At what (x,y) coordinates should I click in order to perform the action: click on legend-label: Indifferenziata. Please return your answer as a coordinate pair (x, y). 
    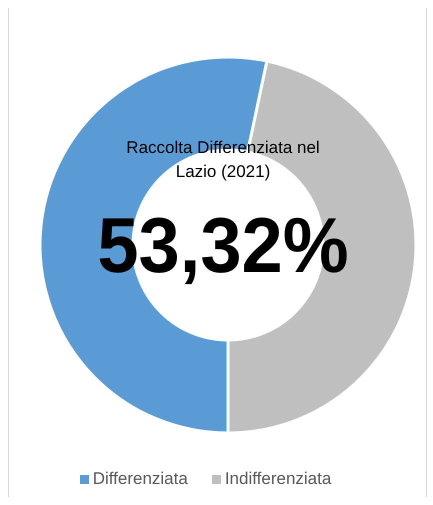
    Looking at the image, I should click on (278, 478).